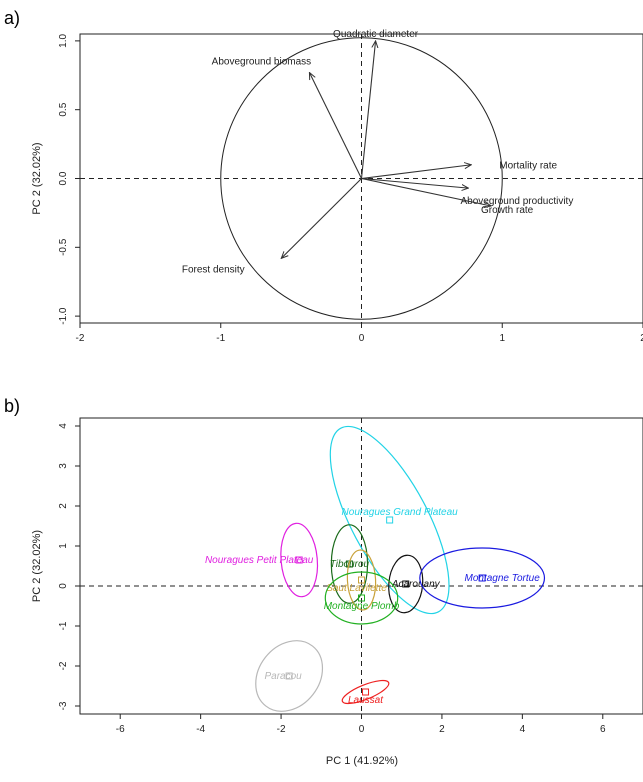  I want to click on b-ytick-label: 3, so click(63, 466).